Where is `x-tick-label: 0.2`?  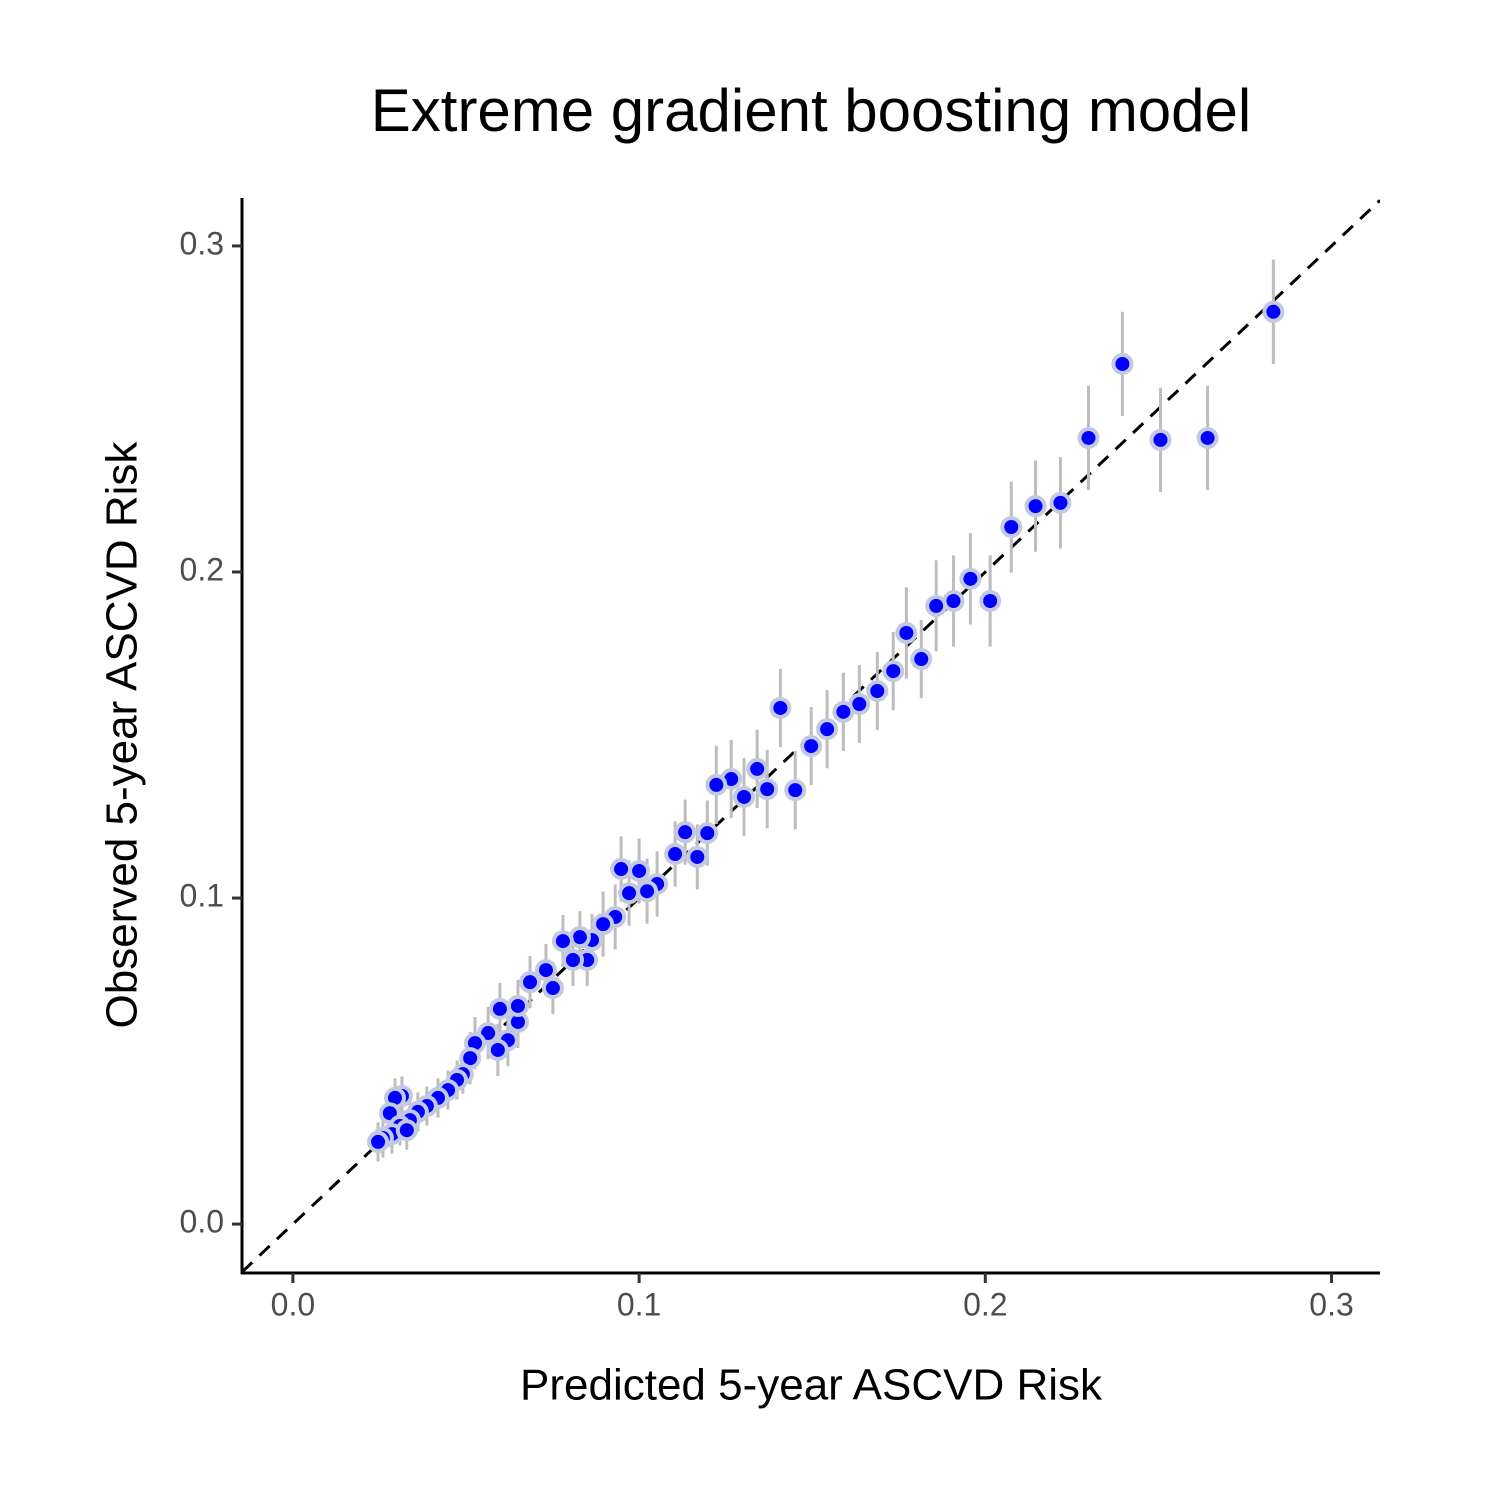 x-tick-label: 0.2 is located at coordinates (985, 1304).